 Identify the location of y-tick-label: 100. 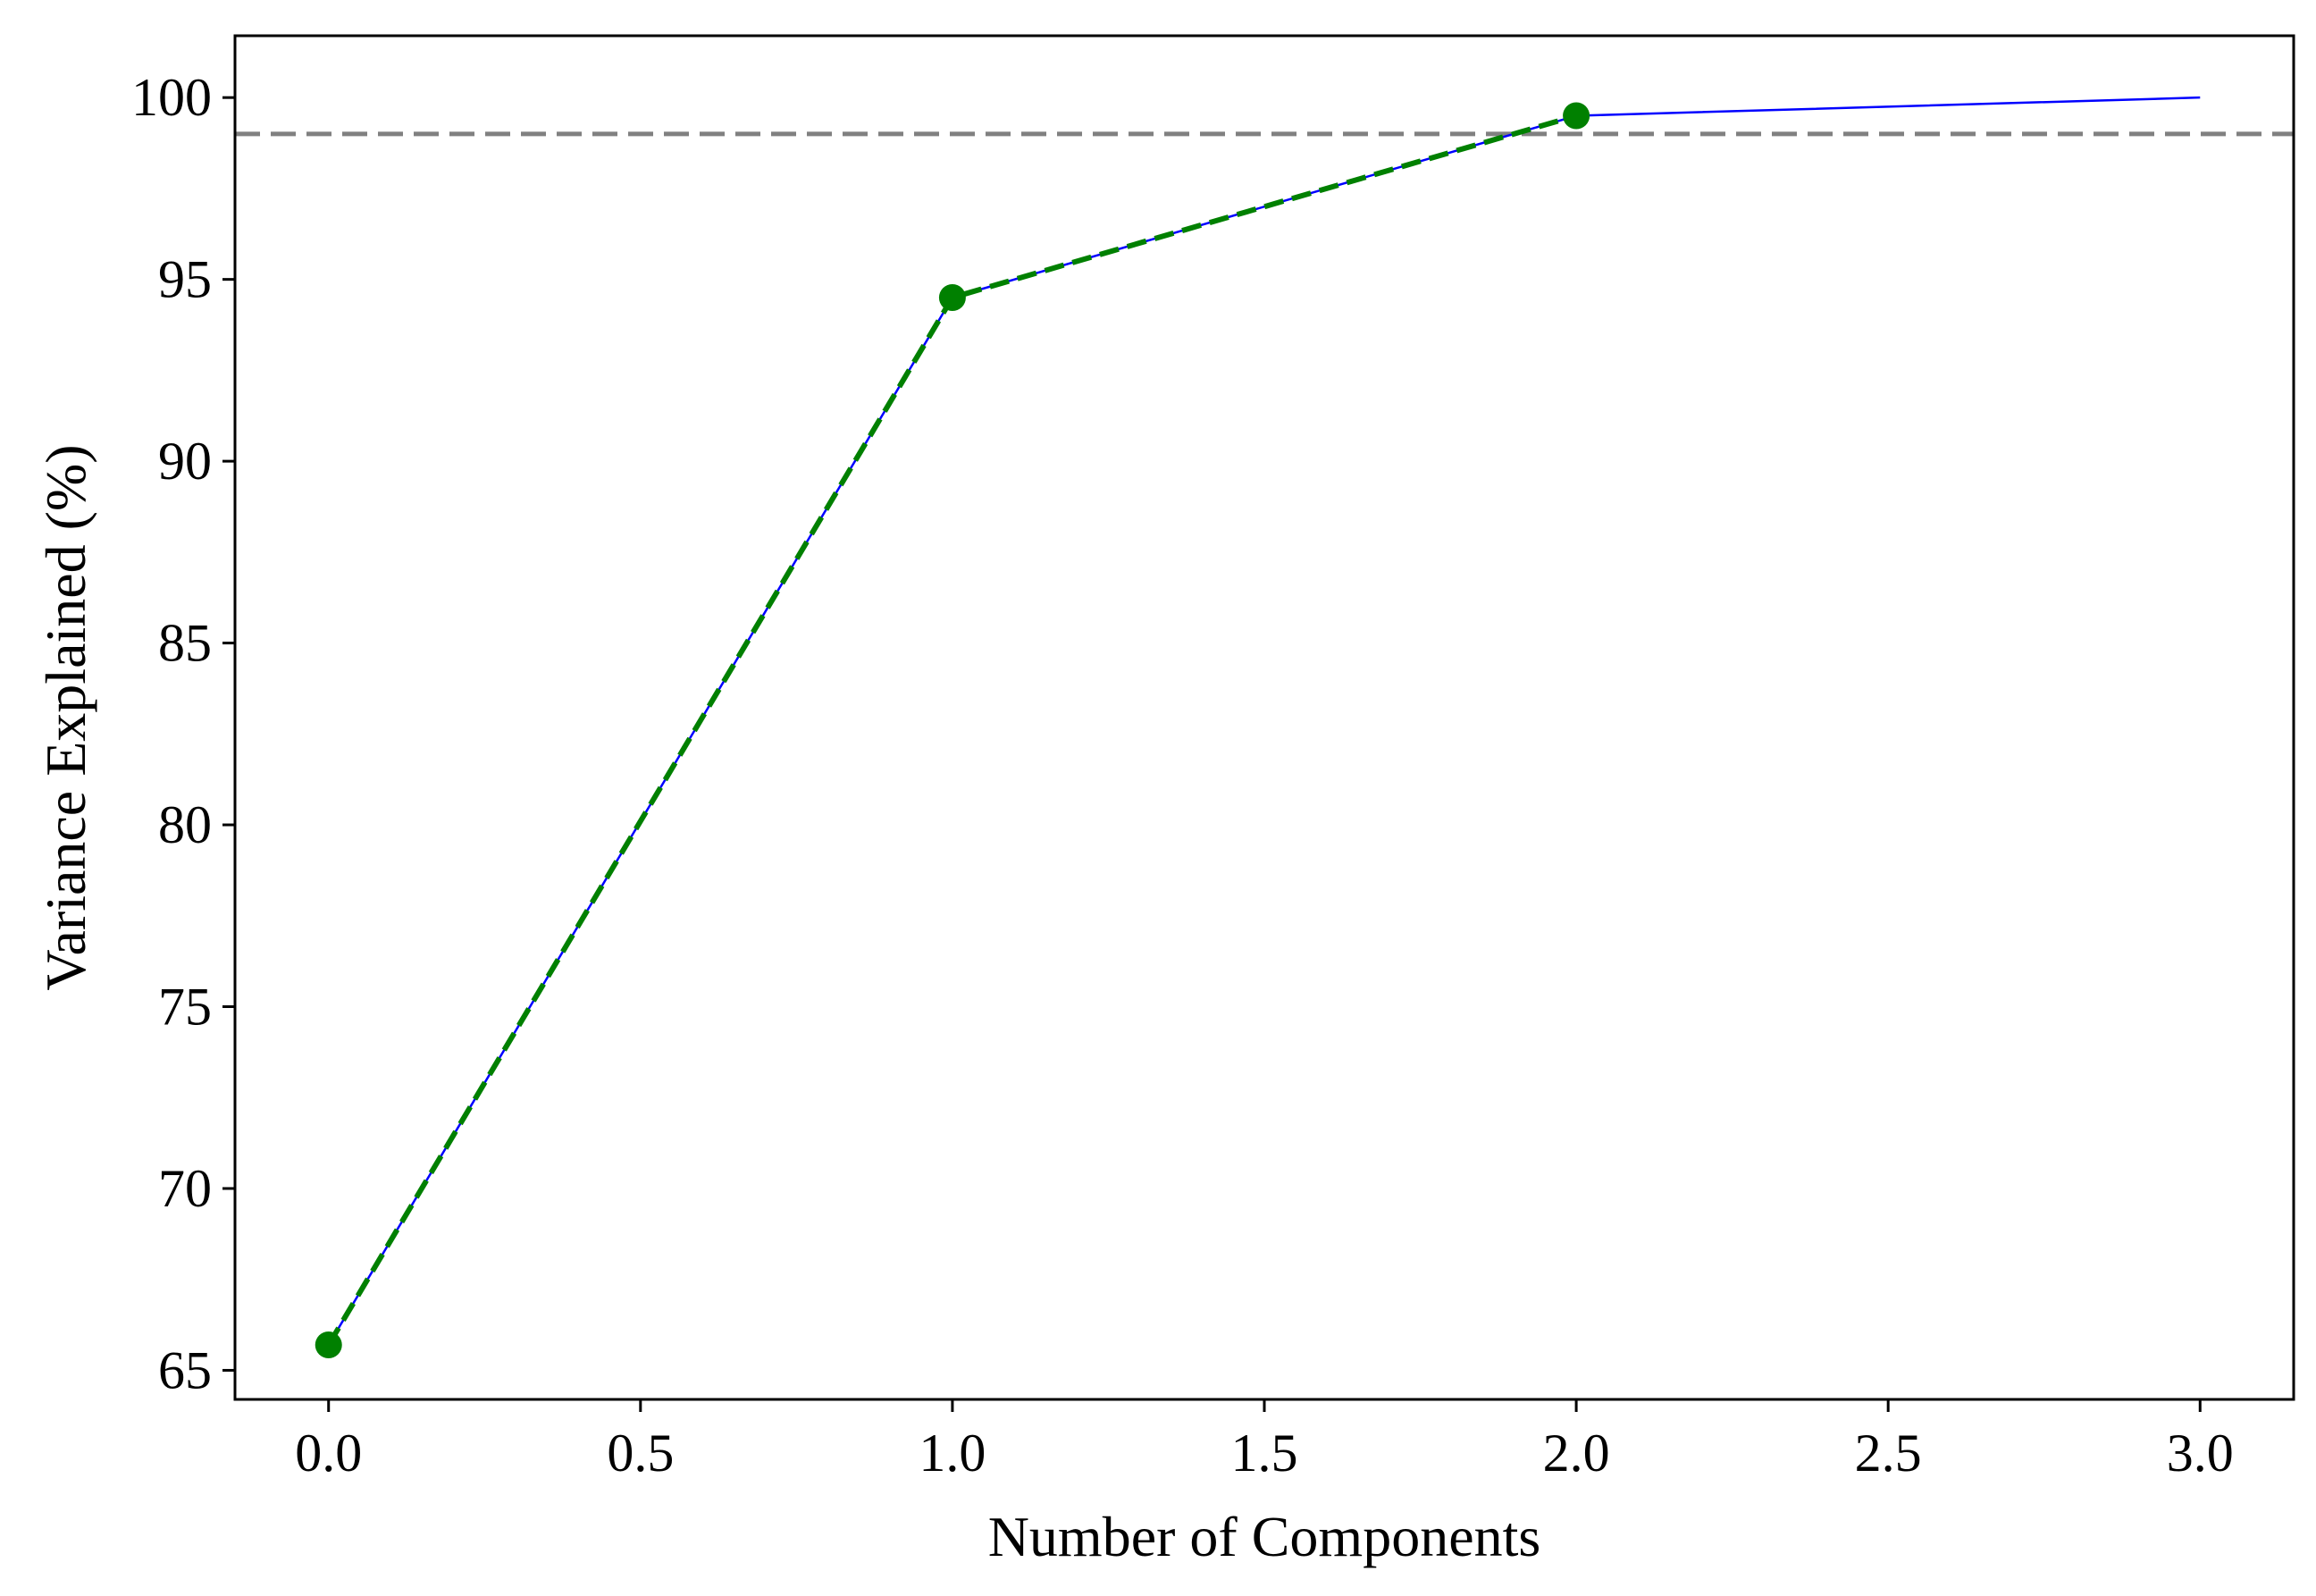
(171, 97).